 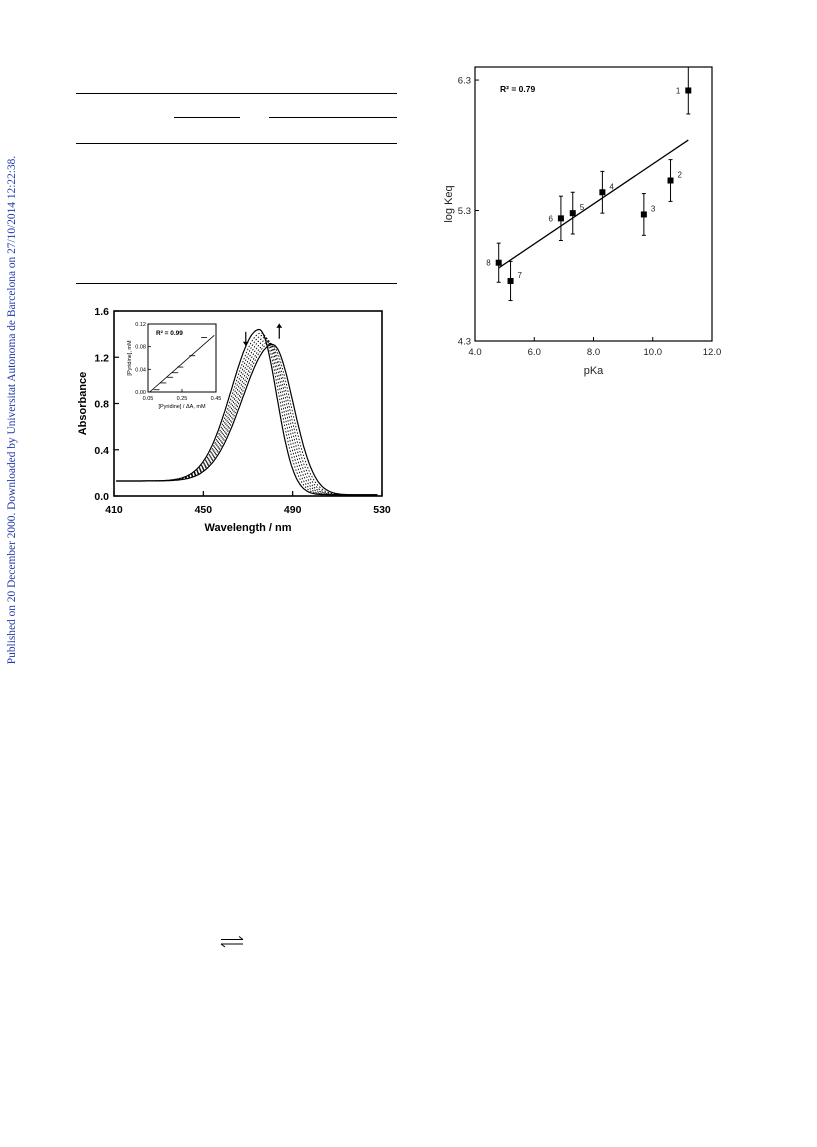 What do you see at coordinates (101, 405) in the screenshot?
I see `y-tick-label: 0.8` at bounding box center [101, 405].